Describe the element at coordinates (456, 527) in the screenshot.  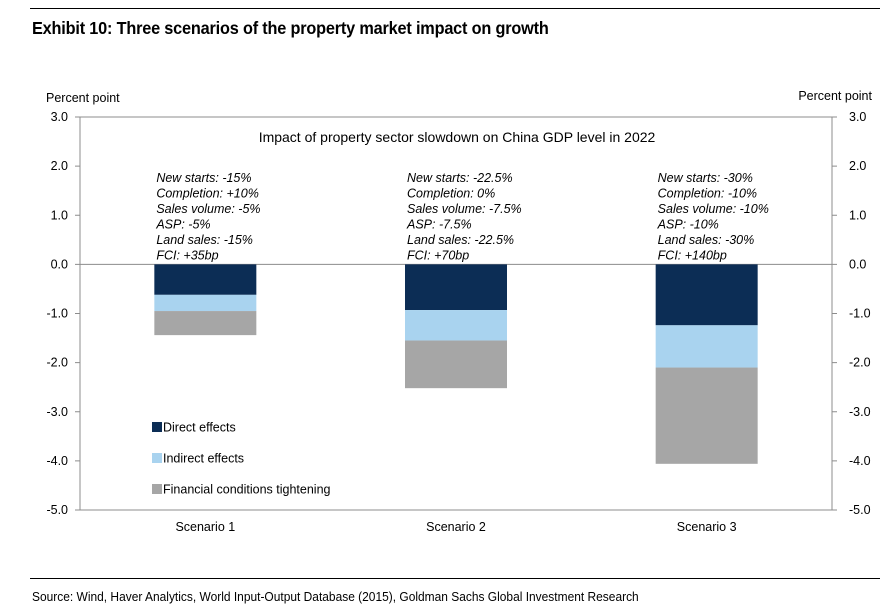
I see `x-tick-label: Scenario 2` at that location.